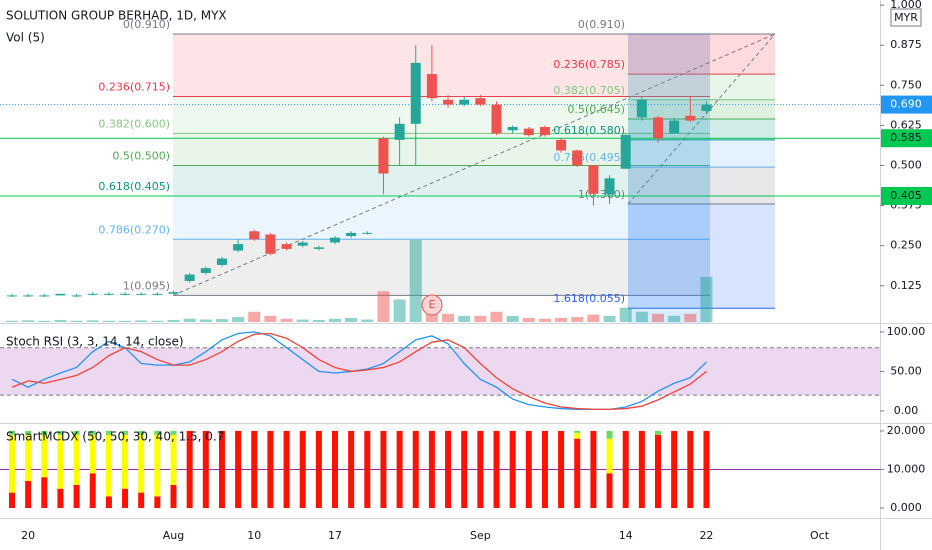 This screenshot has width=932, height=550. I want to click on y-tick-label: 0.250, so click(906, 245).